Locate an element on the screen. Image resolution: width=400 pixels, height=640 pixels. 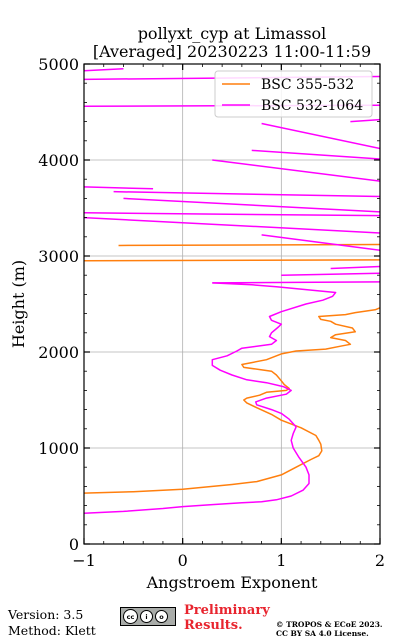
x-tick-label: 0 is located at coordinates (183, 560).